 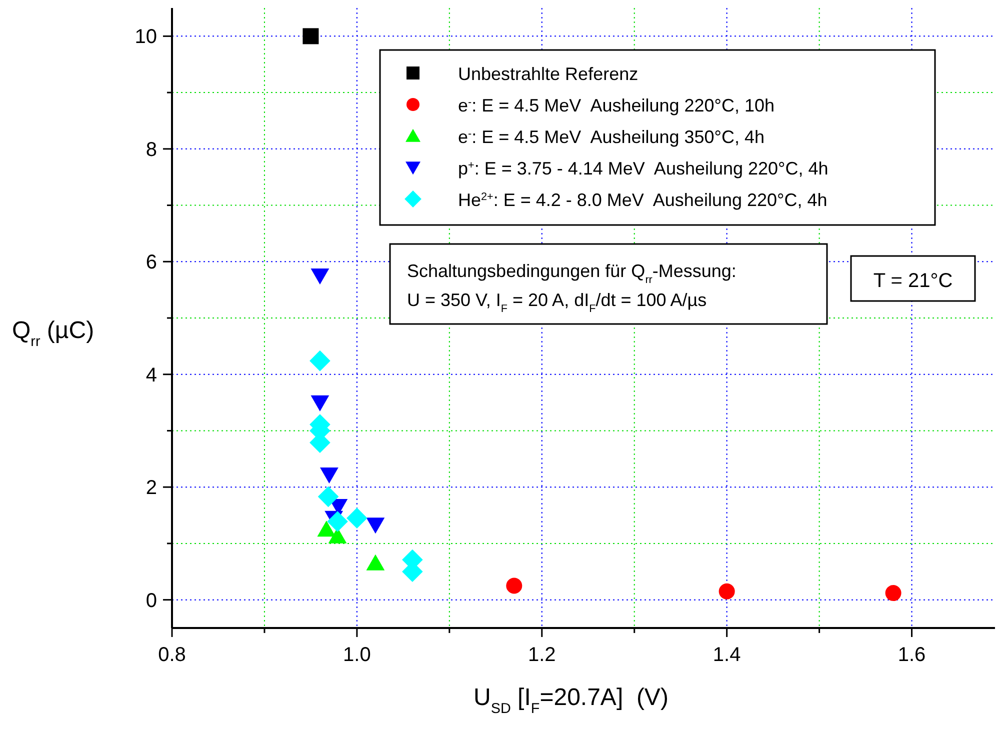 What do you see at coordinates (151, 601) in the screenshot?
I see `y-tick-label: 0` at bounding box center [151, 601].